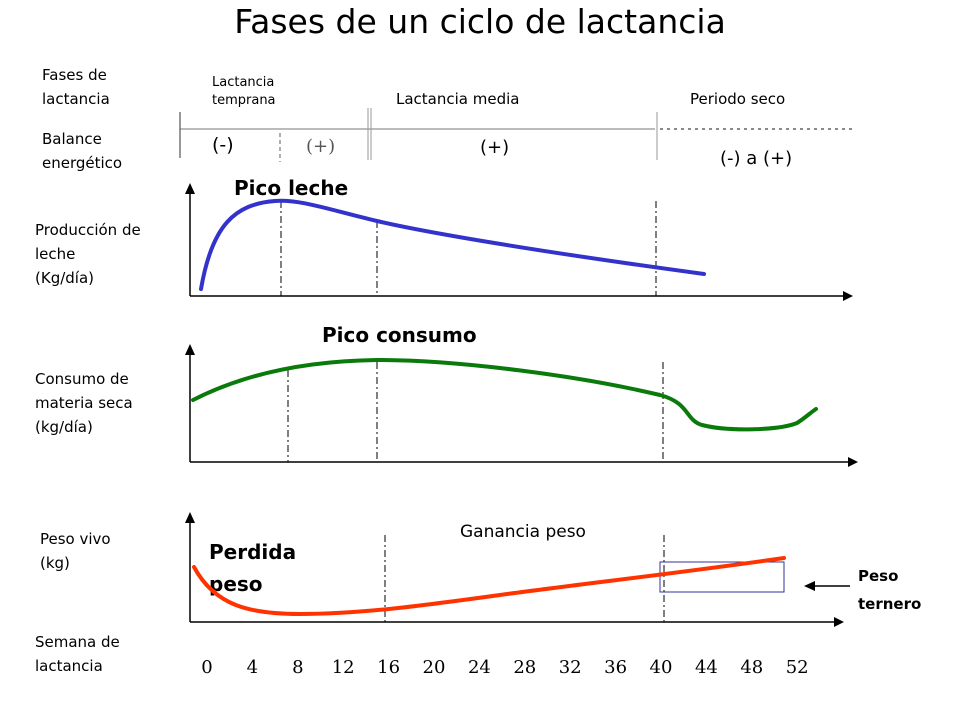 This screenshot has height=720, width=960. I want to click on calf-weight-label-line: ternero, so click(890, 604).